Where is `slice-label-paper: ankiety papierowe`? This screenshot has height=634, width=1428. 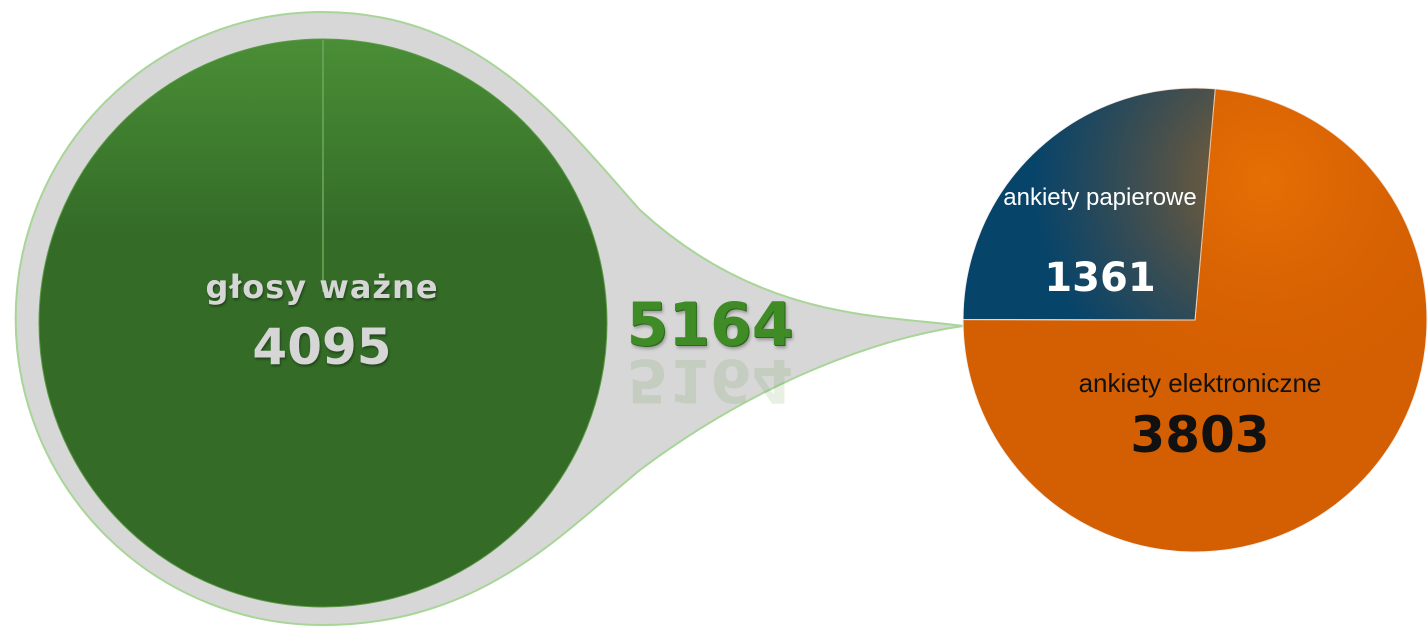 slice-label-paper: ankiety papierowe is located at coordinates (1100, 197).